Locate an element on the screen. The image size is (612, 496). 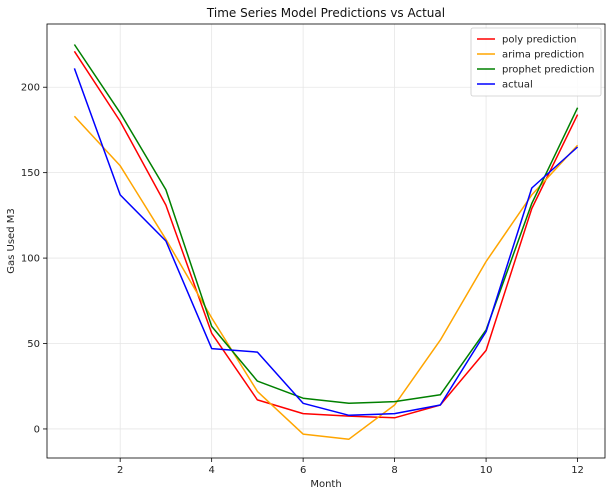
legend-label-arima-prediction: arima prediction is located at coordinates (543, 55).